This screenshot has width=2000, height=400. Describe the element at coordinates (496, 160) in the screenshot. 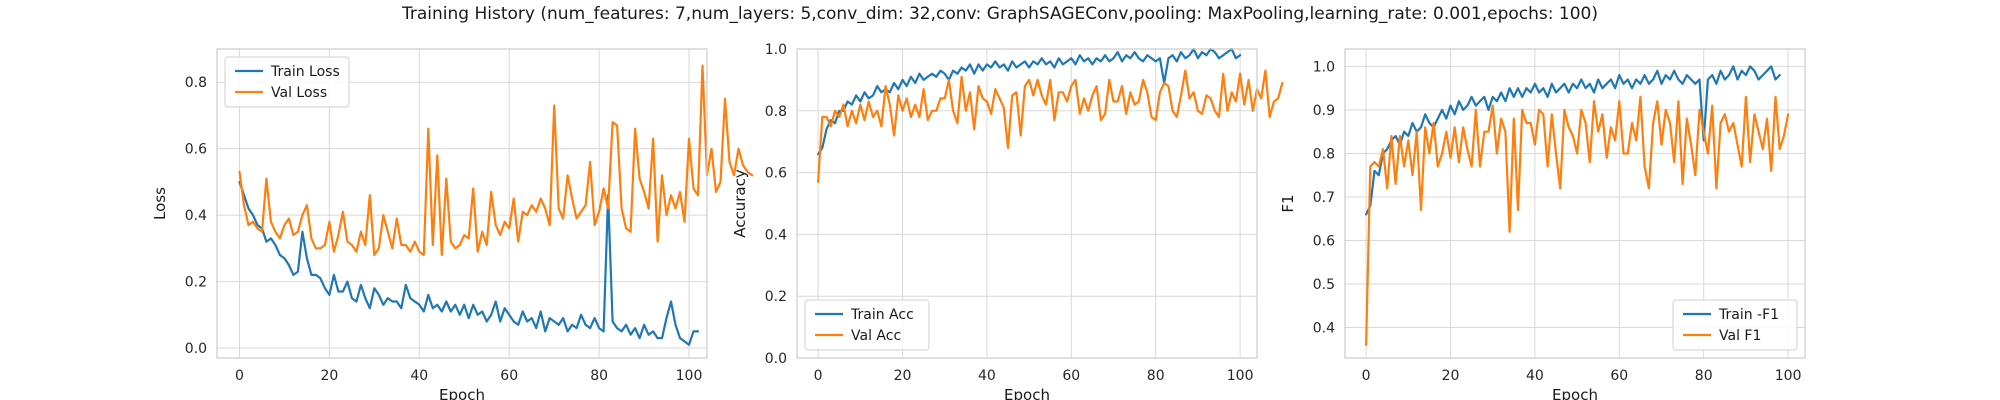

I see `series-line-val-loss` at that location.